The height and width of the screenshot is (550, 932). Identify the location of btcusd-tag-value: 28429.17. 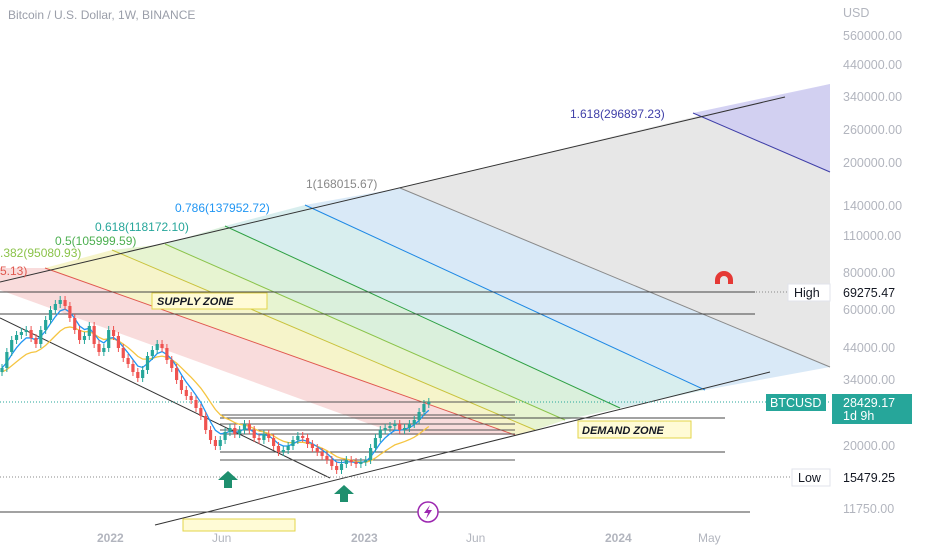
(869, 403).